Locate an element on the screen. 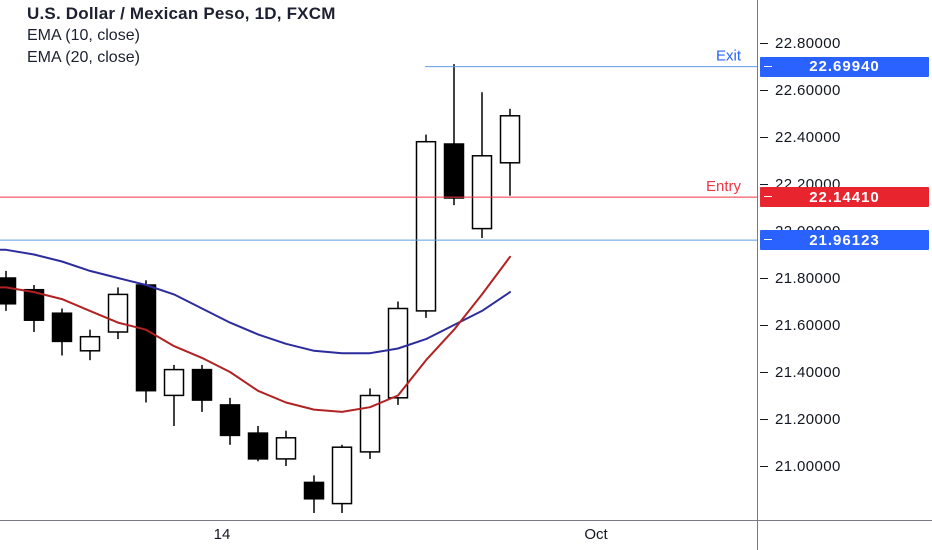  price-tick: 22.60000 is located at coordinates (800, 90).